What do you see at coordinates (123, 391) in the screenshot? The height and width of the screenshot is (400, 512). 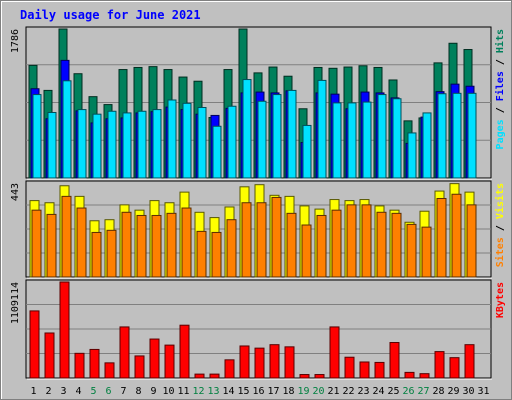 I see `x-tick-label: 7` at bounding box center [123, 391].